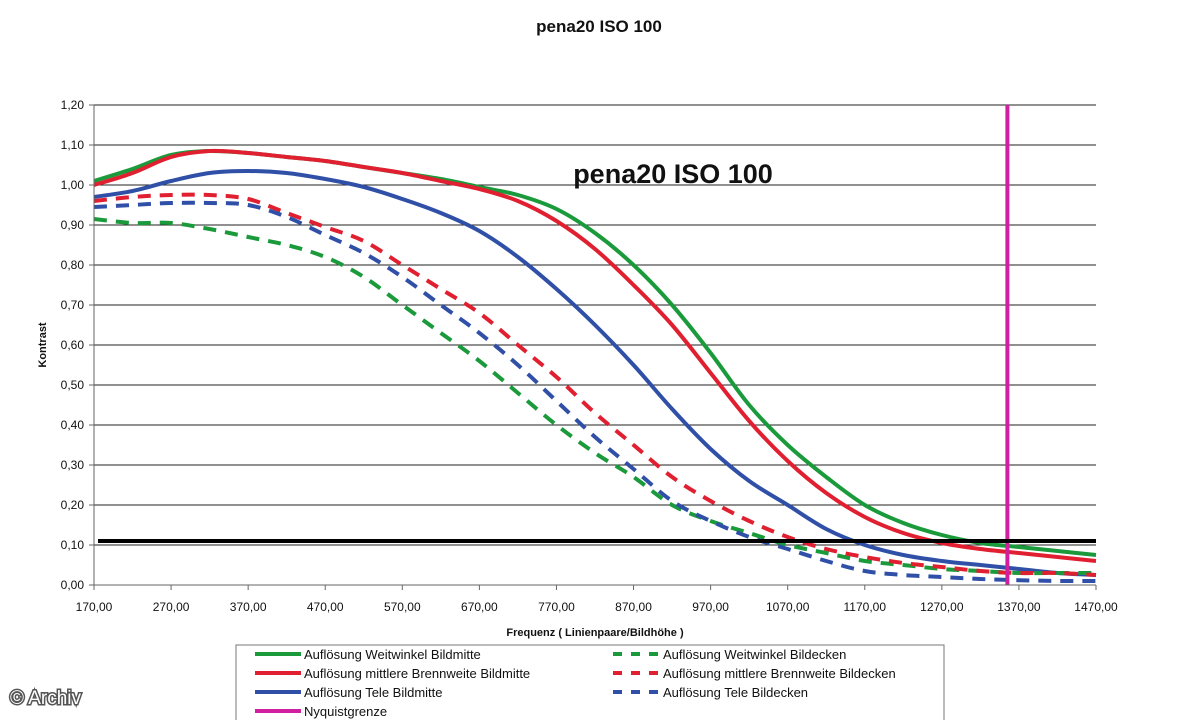  What do you see at coordinates (392, 654) in the screenshot?
I see `legend-label-0: Auflösung Weitwinkel Bildmitte` at bounding box center [392, 654].